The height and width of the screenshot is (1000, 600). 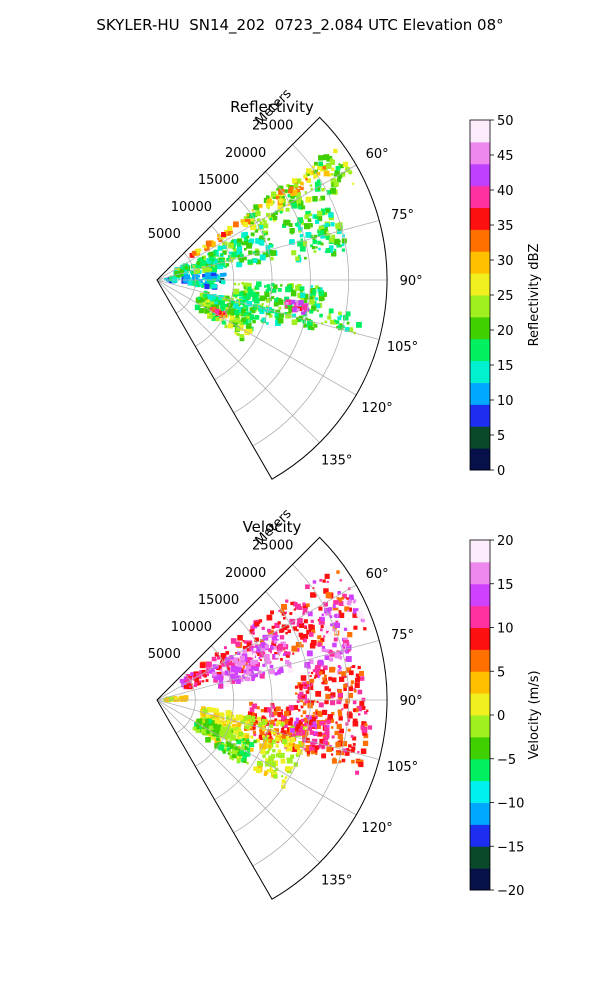 What do you see at coordinates (191, 207) in the screenshot?
I see `range-tick-label: 10000` at bounding box center [191, 207].